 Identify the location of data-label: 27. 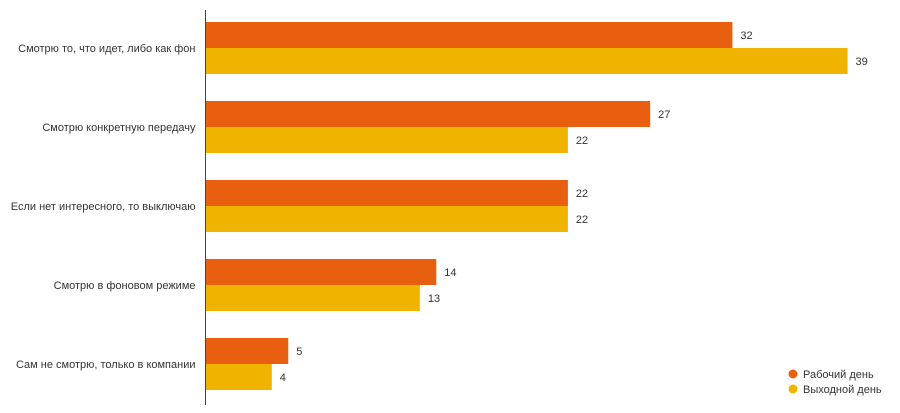
(664, 115).